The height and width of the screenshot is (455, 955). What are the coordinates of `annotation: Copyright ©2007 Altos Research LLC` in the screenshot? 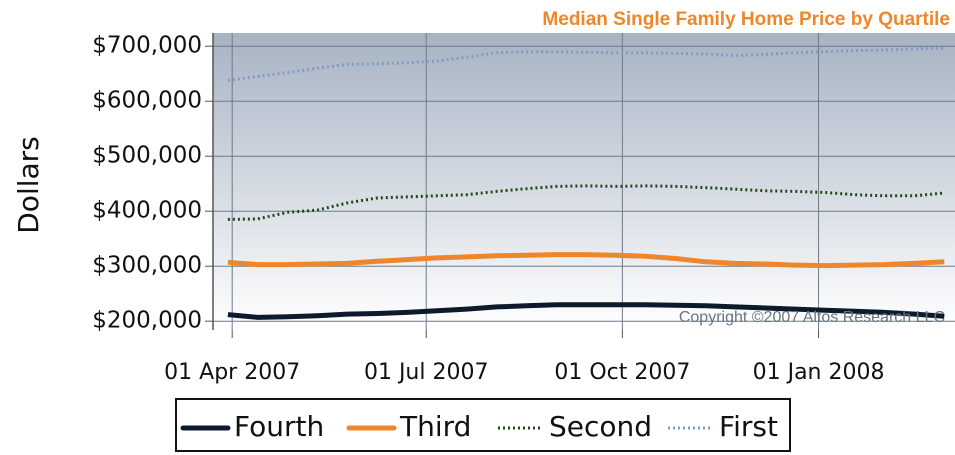 It's located at (812, 317).